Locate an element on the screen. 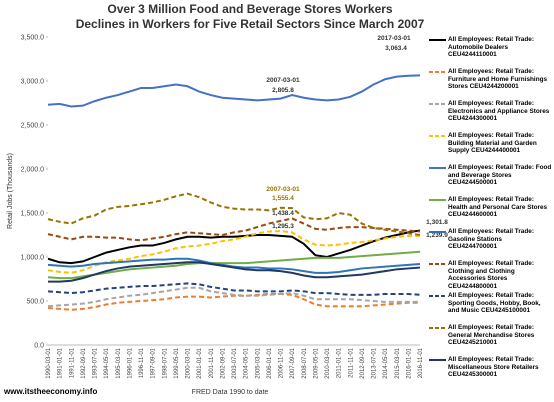  x-tick-label: 2002-09-01 is located at coordinates (223, 362).